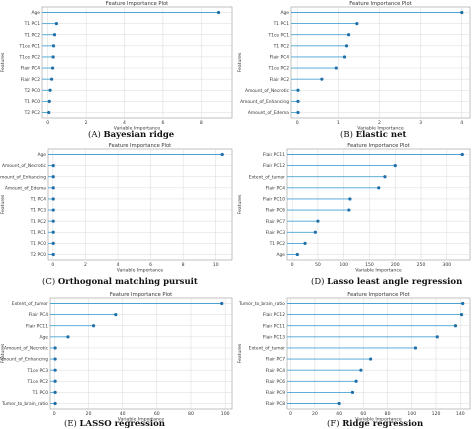  I want to click on caption-title: Lasso least angle regression, so click(395, 282).